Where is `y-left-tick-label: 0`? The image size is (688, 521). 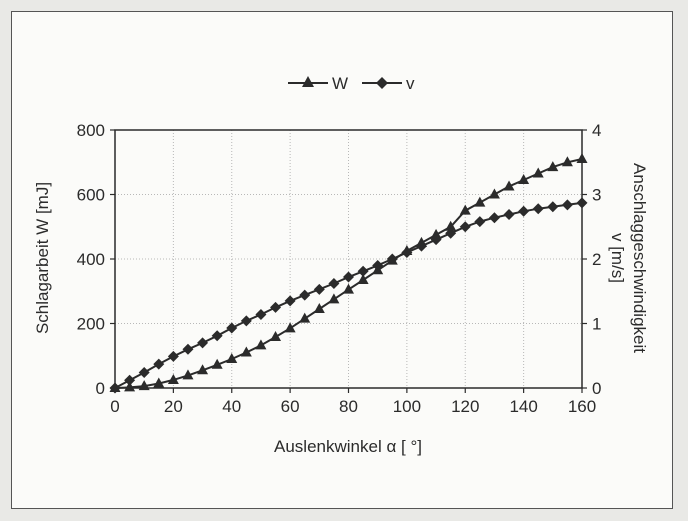
y-left-tick-label: 0 is located at coordinates (100, 388).